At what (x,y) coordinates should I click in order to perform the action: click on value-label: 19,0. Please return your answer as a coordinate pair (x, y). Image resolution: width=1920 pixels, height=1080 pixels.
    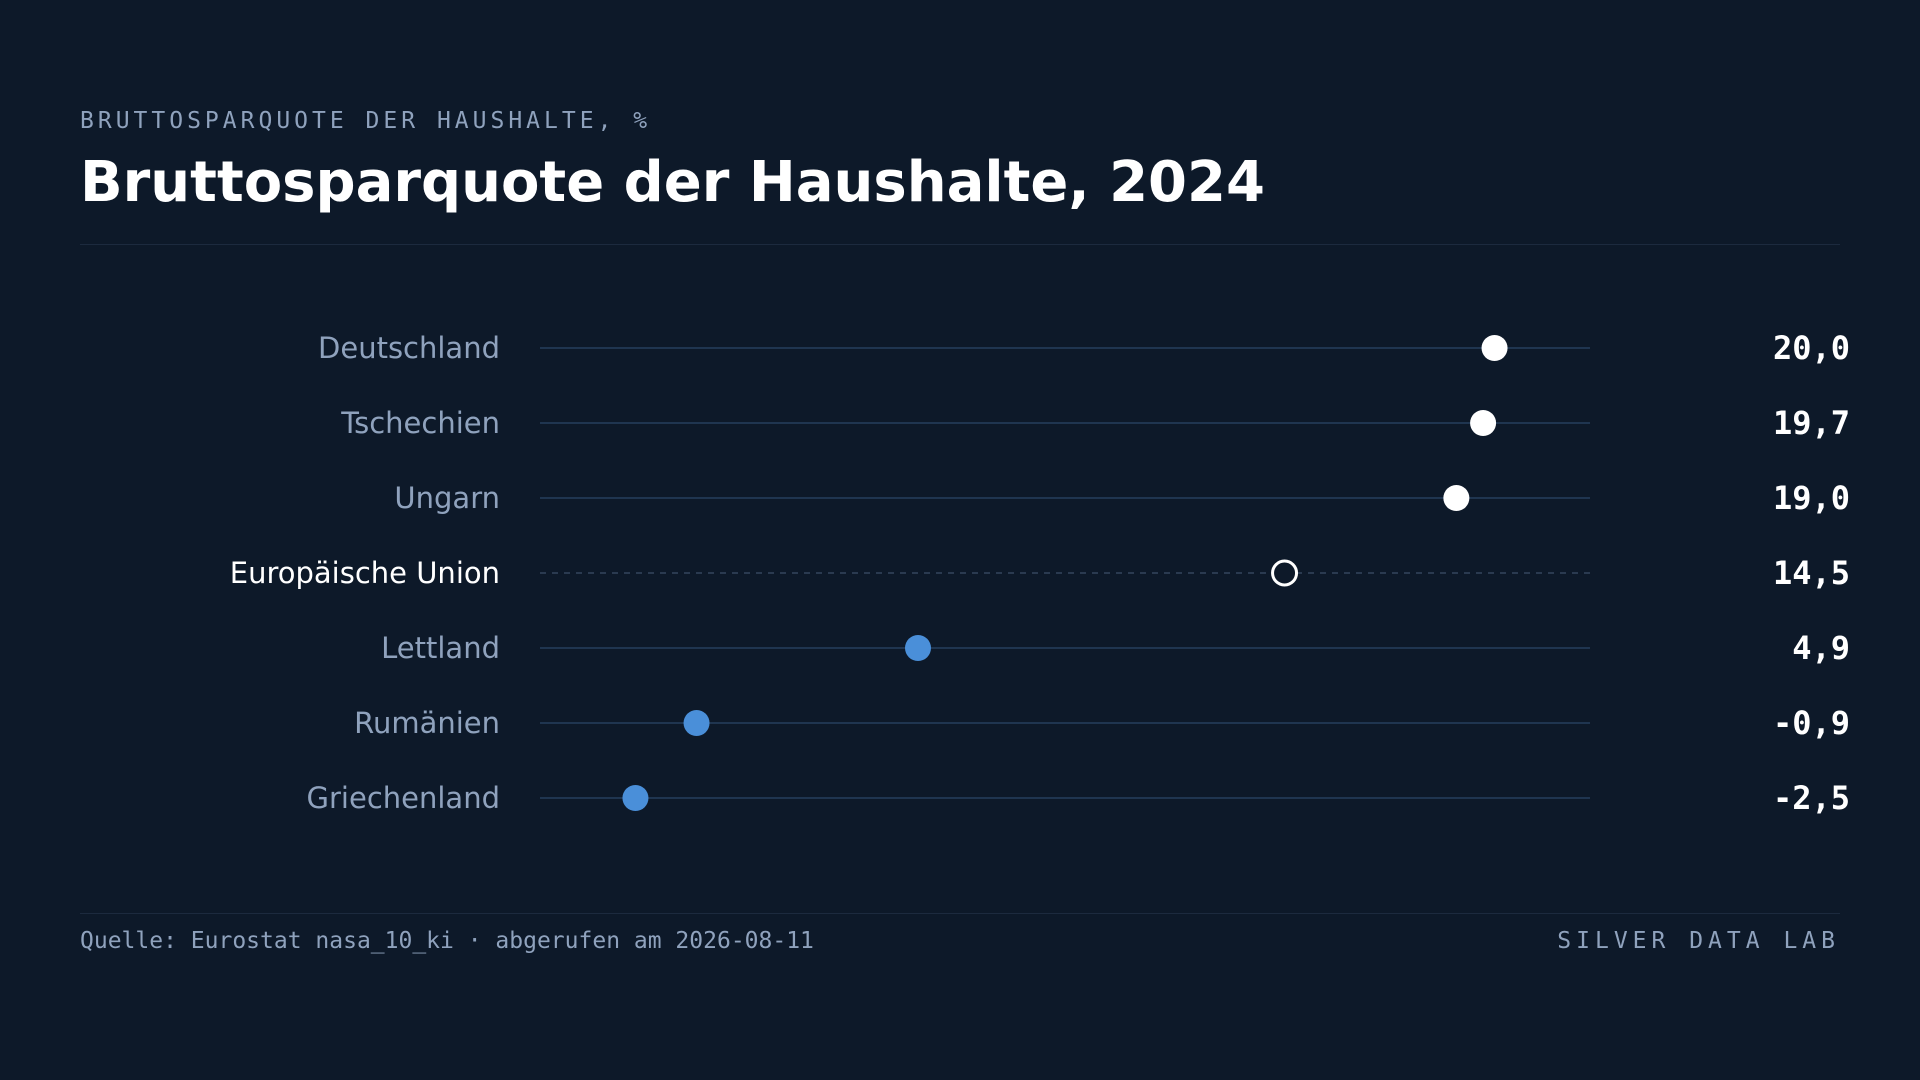
    Looking at the image, I should click on (1811, 498).